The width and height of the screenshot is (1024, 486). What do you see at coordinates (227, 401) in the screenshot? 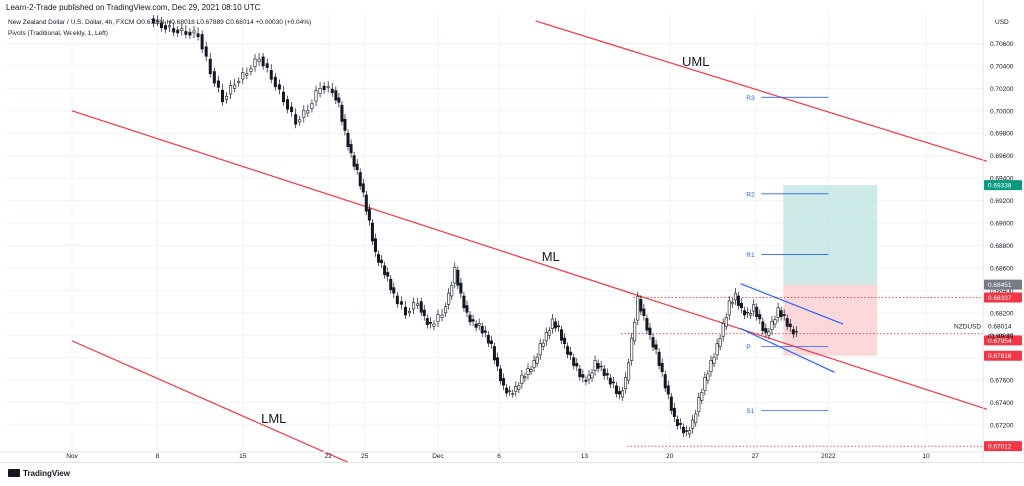
I see `pitchfork-lml-line` at bounding box center [227, 401].